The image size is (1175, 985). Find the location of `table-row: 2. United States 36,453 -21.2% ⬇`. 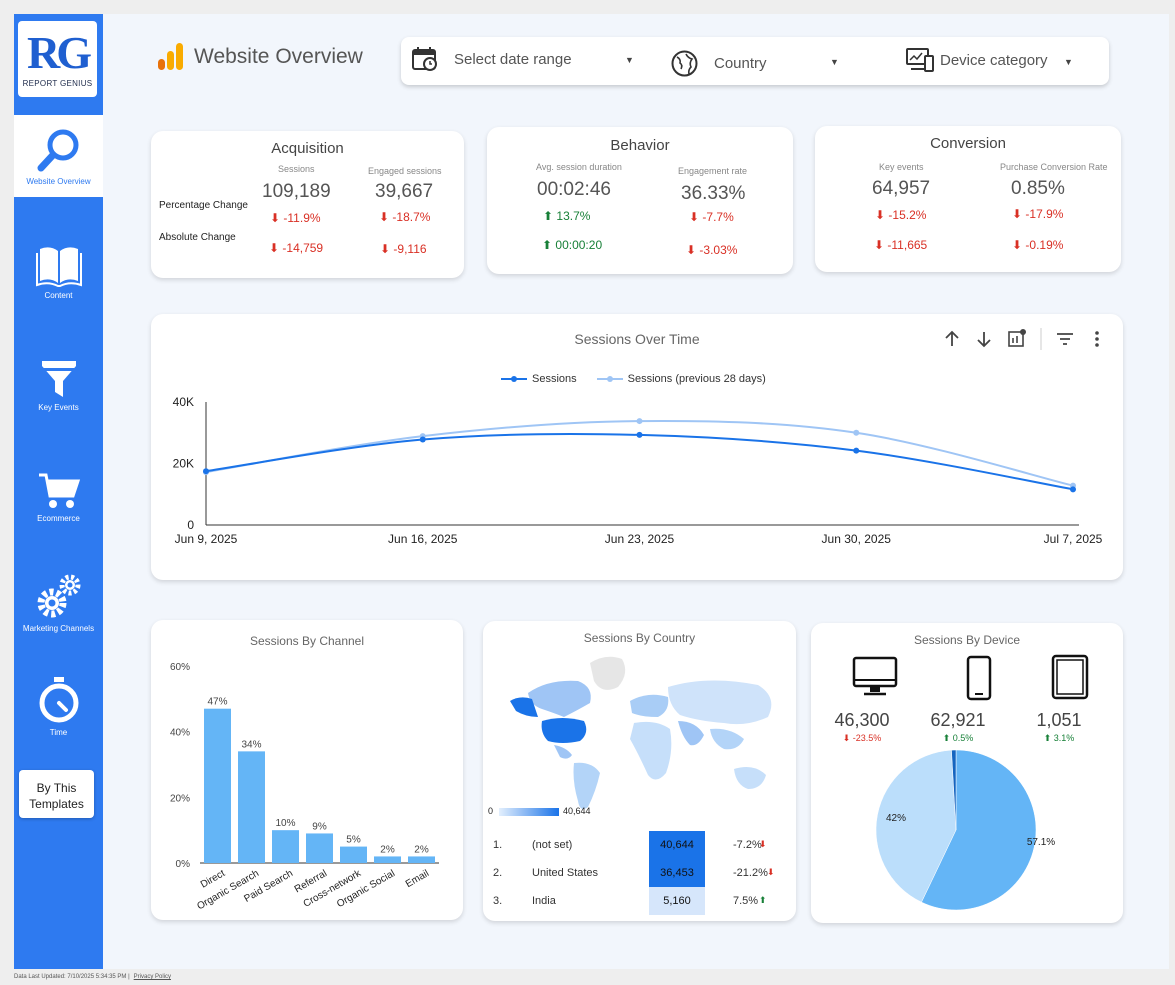

table-row: 2. United States 36,453 -21.2% ⬇ is located at coordinates (639, 873).